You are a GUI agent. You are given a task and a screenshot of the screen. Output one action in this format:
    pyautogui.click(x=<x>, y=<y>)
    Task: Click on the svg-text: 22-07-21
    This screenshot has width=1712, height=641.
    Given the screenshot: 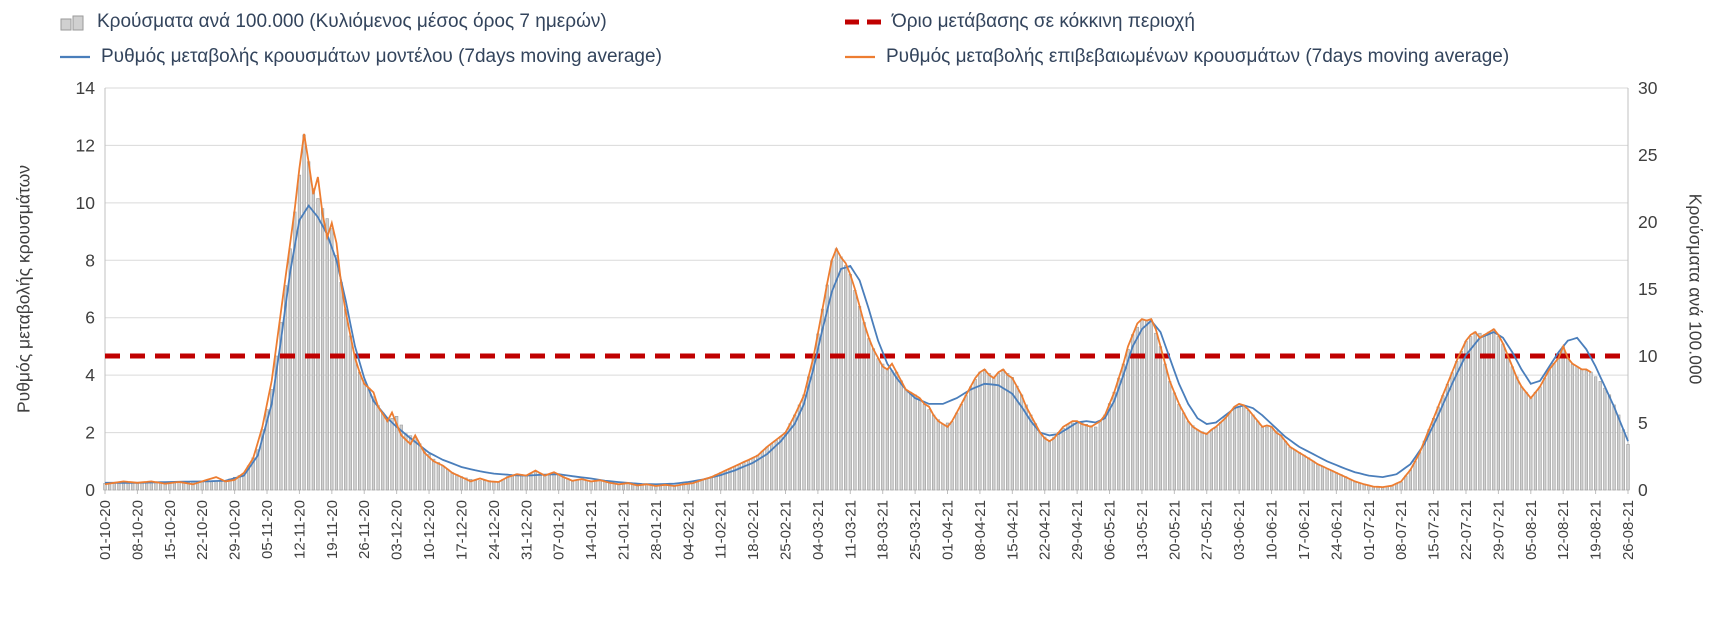 What is the action you would take?
    pyautogui.click(x=1466, y=530)
    